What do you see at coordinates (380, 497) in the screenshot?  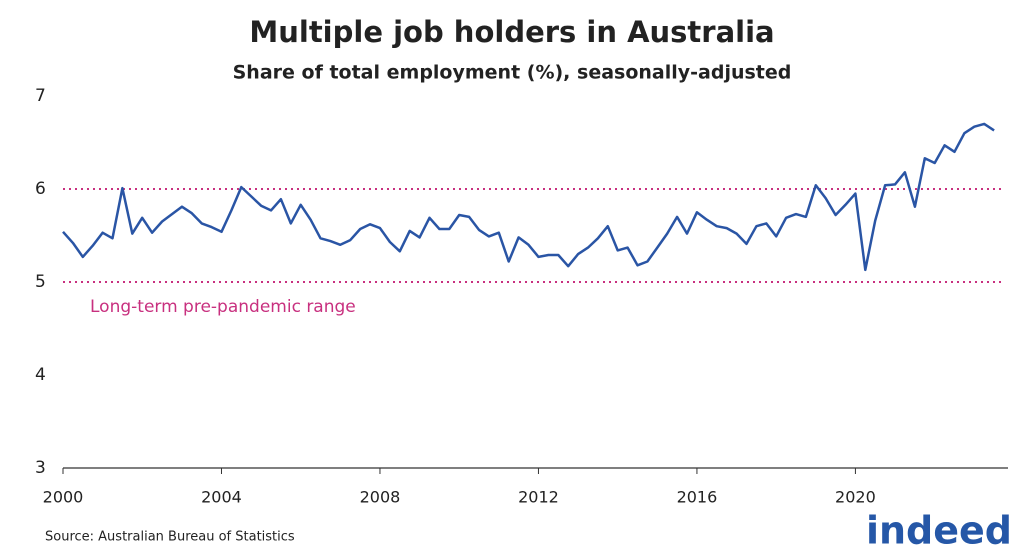 I see `x-tick-label: 2008` at bounding box center [380, 497].